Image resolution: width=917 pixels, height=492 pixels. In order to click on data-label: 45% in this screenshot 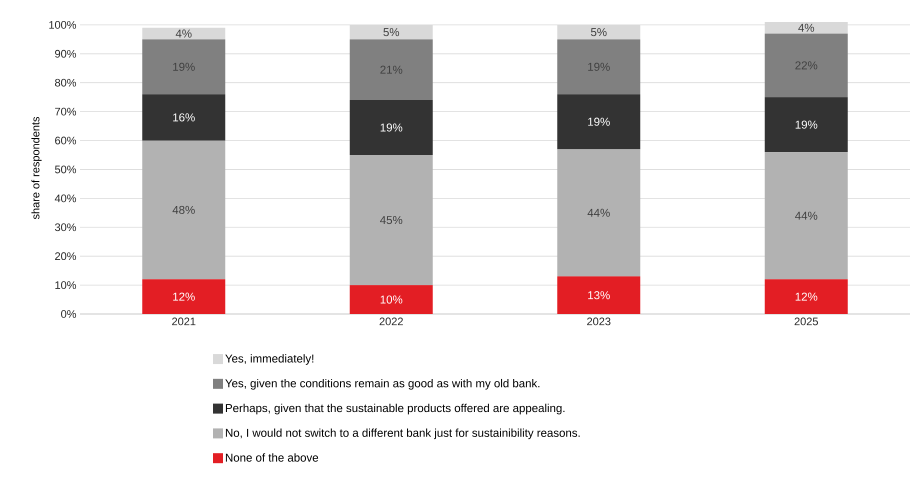, I will do `click(391, 220)`.